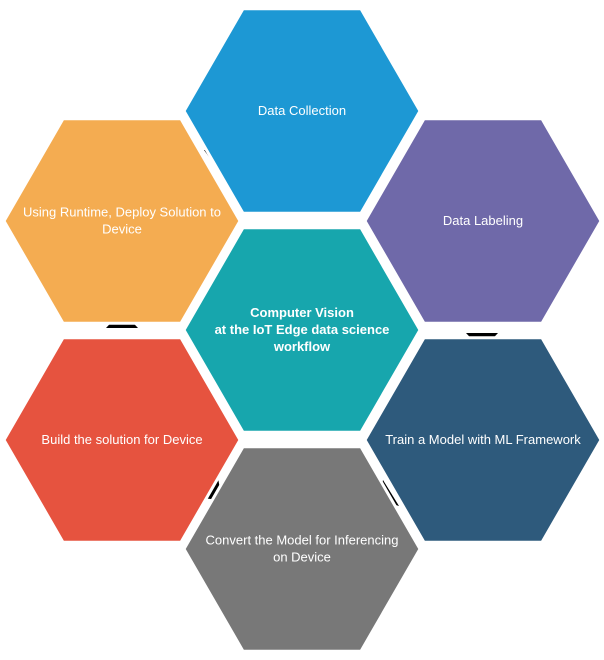 The height and width of the screenshot is (660, 604). Describe the element at coordinates (302, 557) in the screenshot. I see `step-label-line: on Device` at that location.